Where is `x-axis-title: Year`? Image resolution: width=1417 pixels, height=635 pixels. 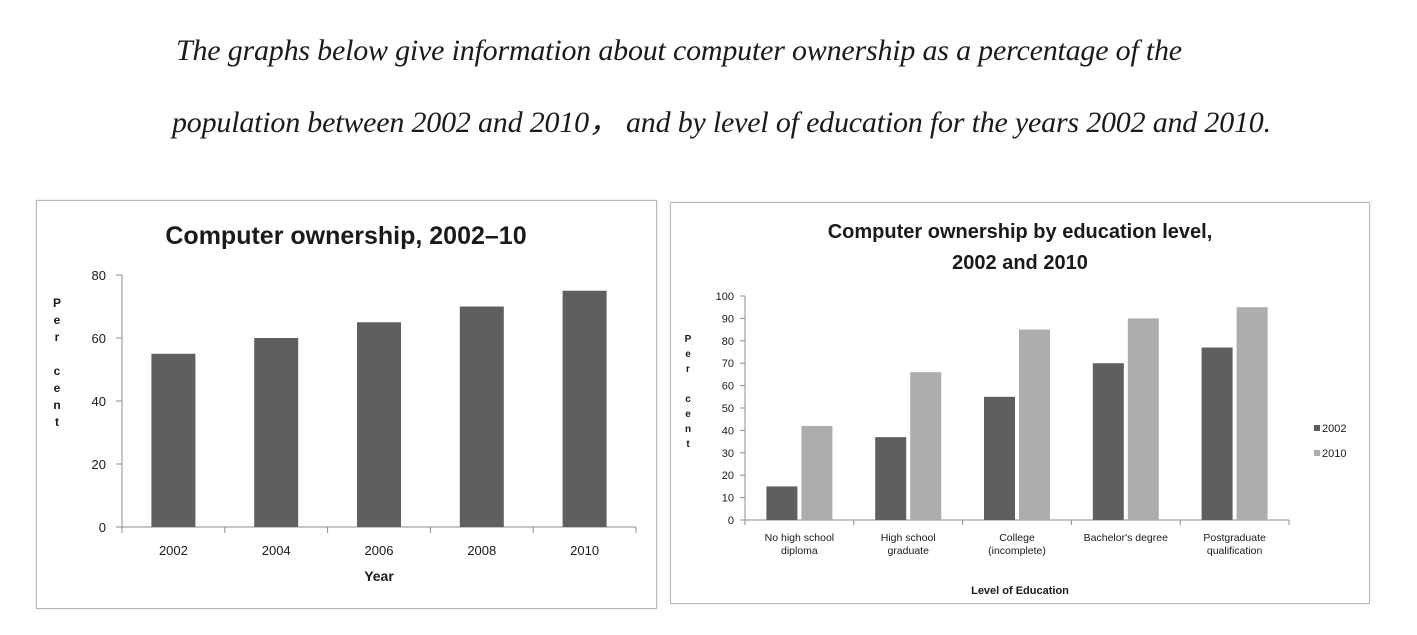
x-axis-title: Year is located at coordinates (379, 576).